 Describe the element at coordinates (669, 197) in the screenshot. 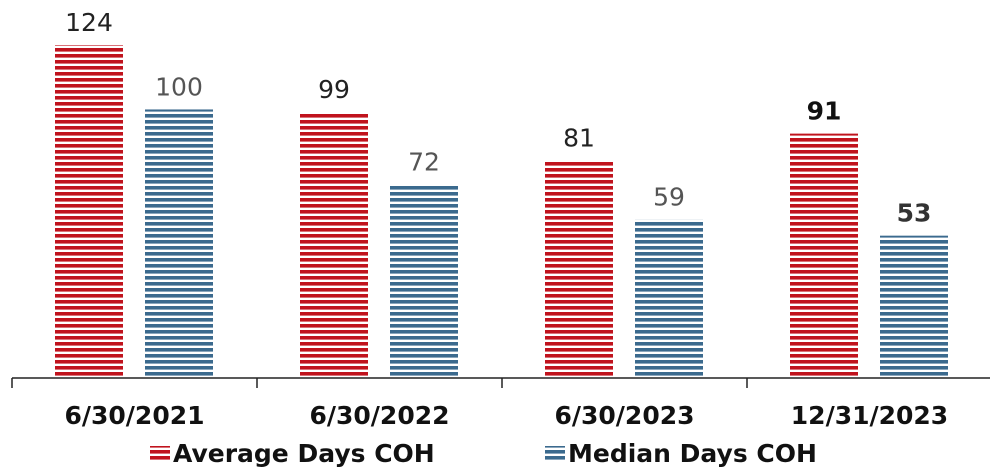

I see `value-label: 59` at that location.